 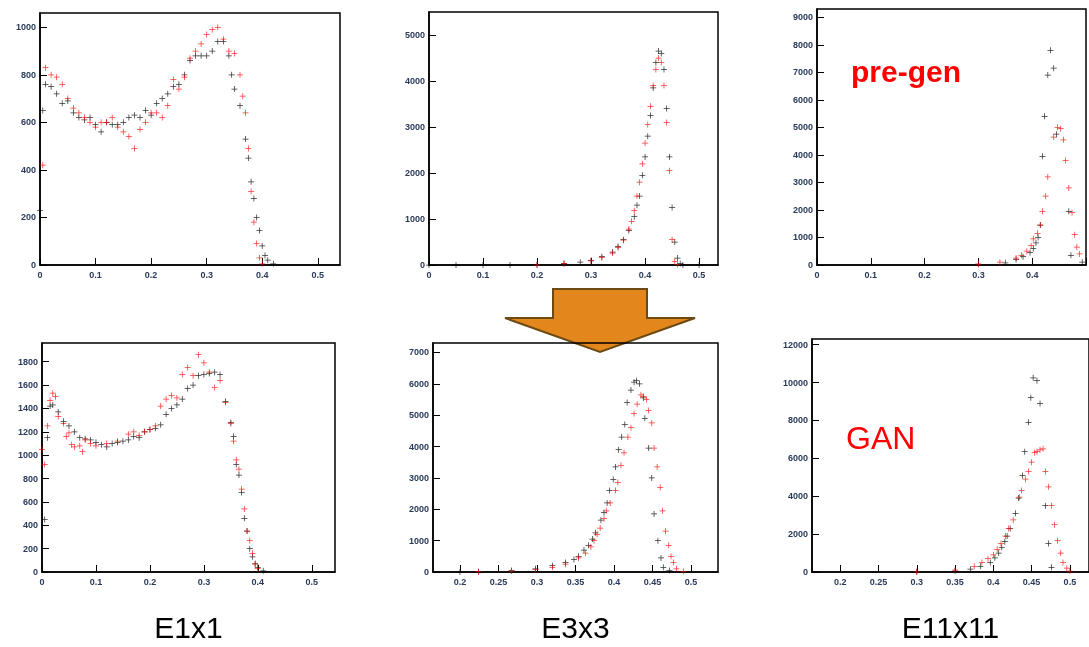 I want to click on text: GAN, so click(x=881, y=438).